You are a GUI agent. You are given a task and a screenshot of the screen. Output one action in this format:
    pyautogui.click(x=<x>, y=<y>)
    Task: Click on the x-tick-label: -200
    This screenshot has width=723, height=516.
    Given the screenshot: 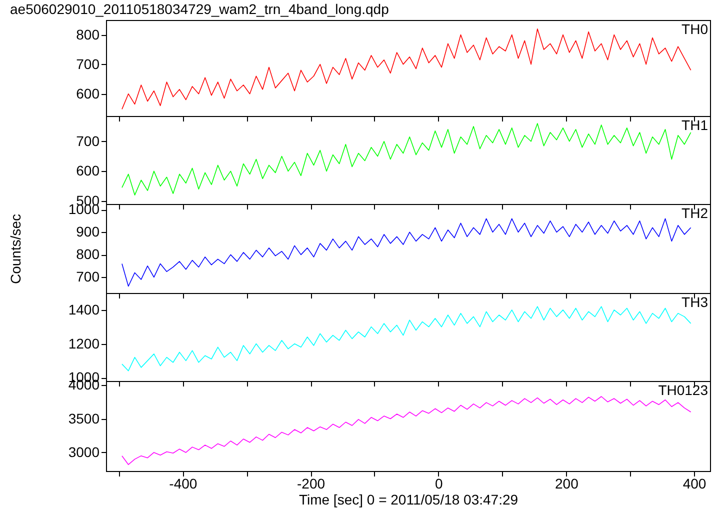 What is the action you would take?
    pyautogui.click(x=311, y=484)
    